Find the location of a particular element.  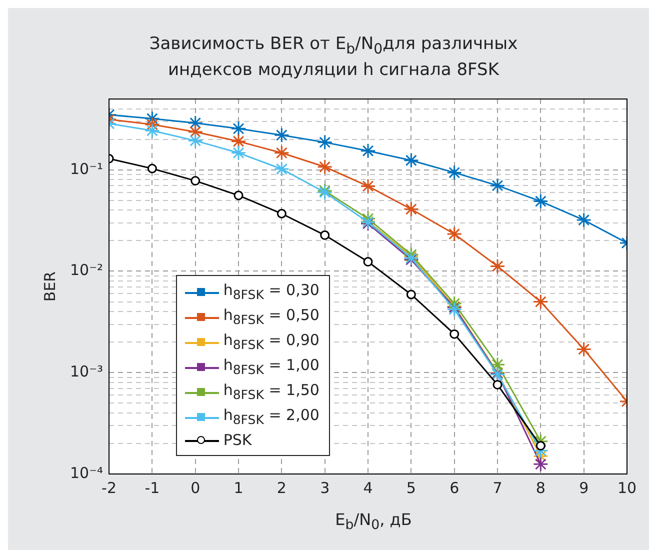

y-tick-label: 10⁻¹ is located at coordinates (87, 169).